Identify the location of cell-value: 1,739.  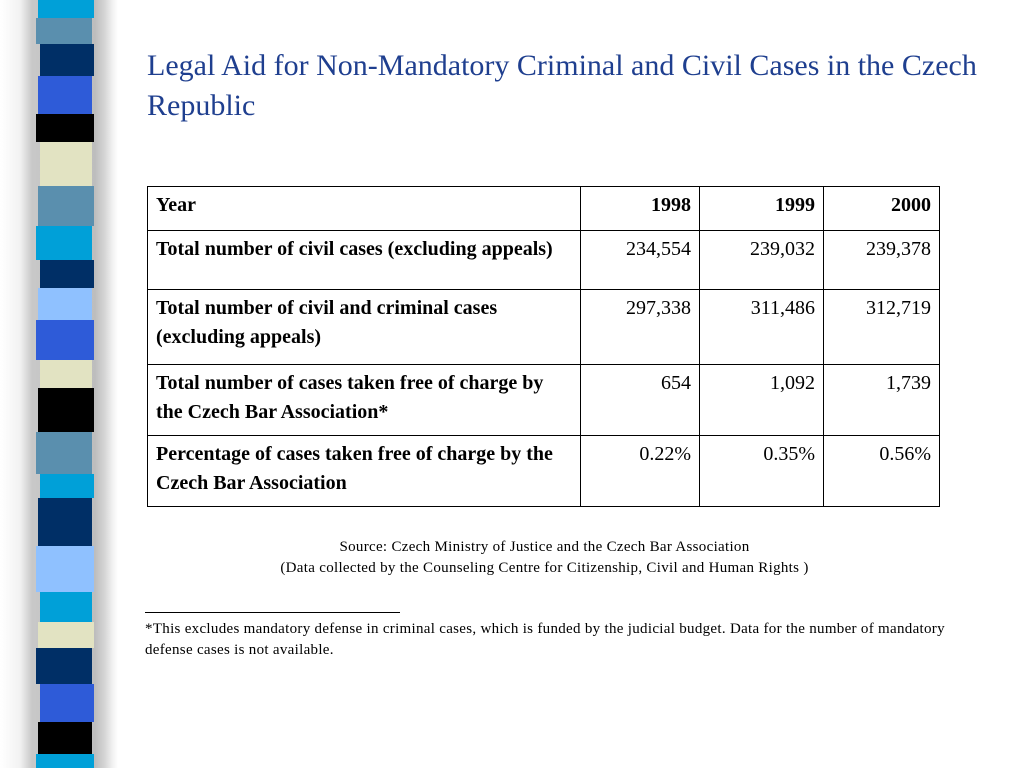
(881, 400).